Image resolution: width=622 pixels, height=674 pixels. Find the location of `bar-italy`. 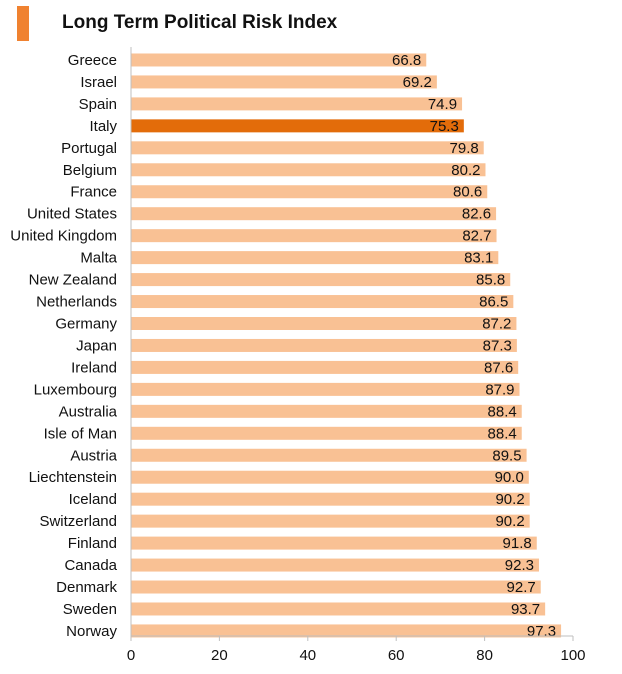

bar-italy is located at coordinates (297, 126).